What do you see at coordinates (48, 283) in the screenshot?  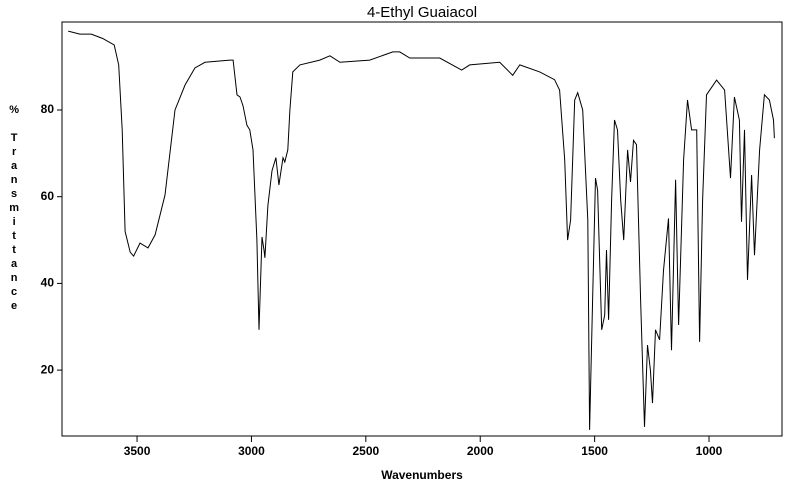 I see `y-tick-label: 40` at bounding box center [48, 283].